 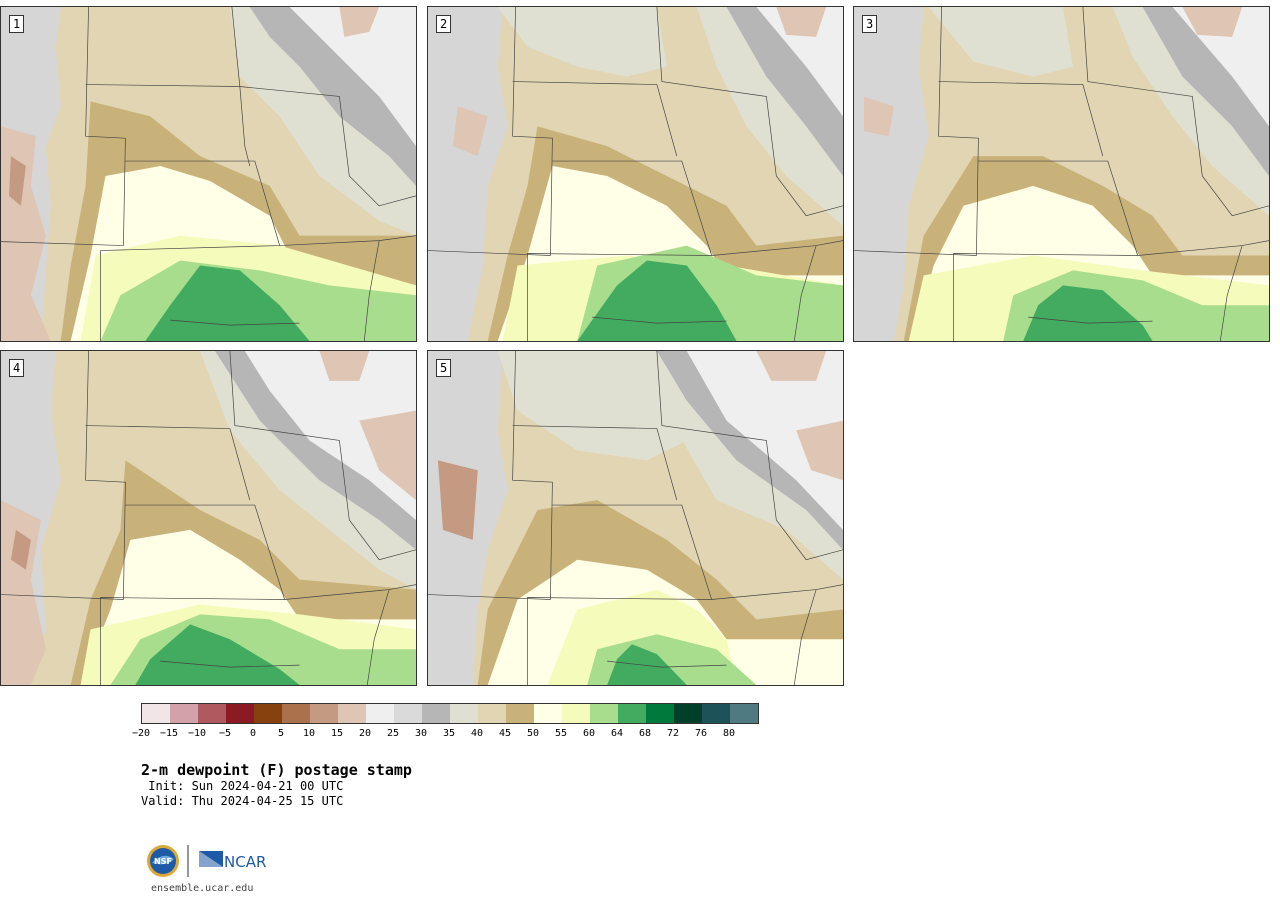 I want to click on ncar-logo-text: NCAR, so click(x=245, y=862).